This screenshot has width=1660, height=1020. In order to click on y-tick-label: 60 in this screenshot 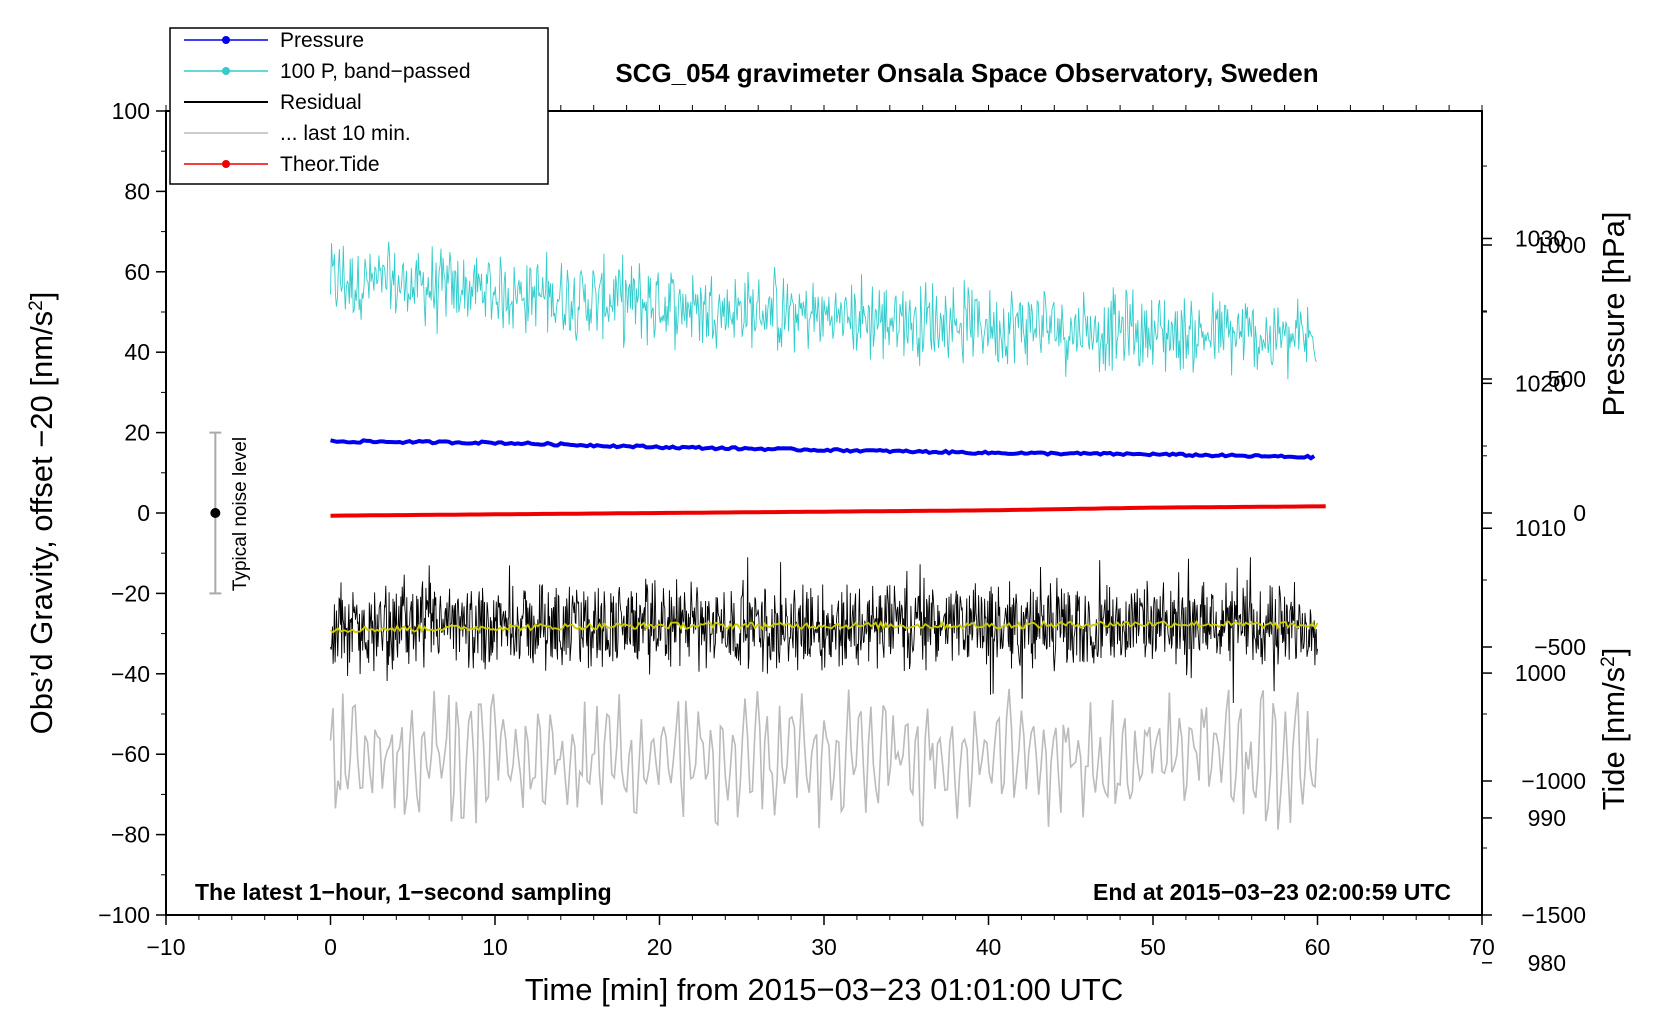, I will do `click(137, 272)`.